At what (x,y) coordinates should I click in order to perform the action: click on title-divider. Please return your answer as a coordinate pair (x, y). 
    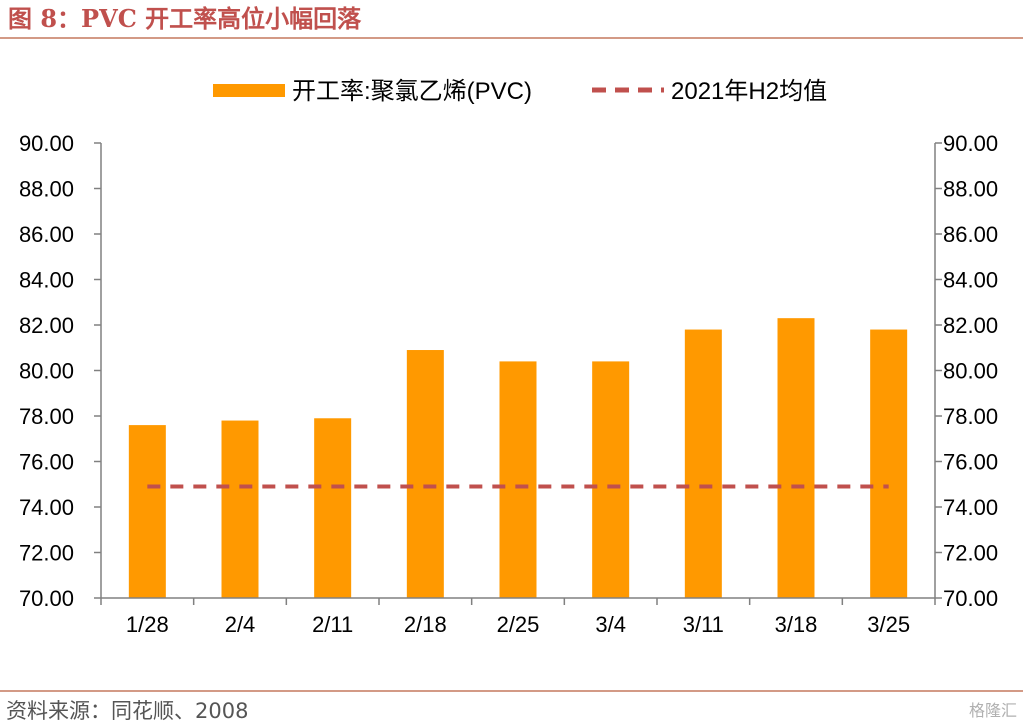
    Looking at the image, I should click on (511, 38).